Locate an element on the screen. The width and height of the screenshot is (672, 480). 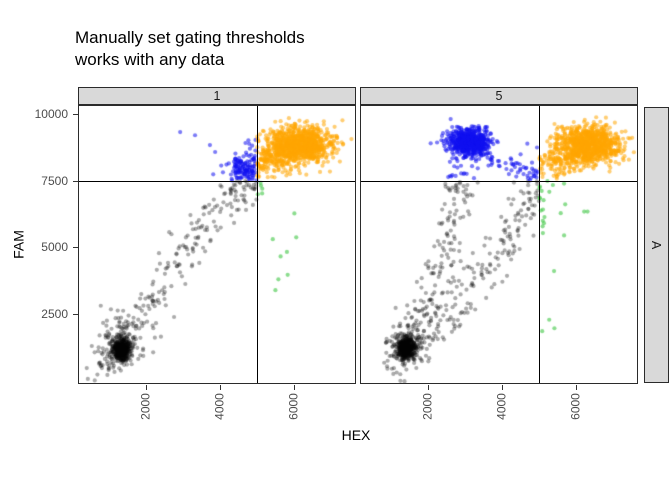
x-tick-label-2000-facet5: 2000 is located at coordinates (427, 406).